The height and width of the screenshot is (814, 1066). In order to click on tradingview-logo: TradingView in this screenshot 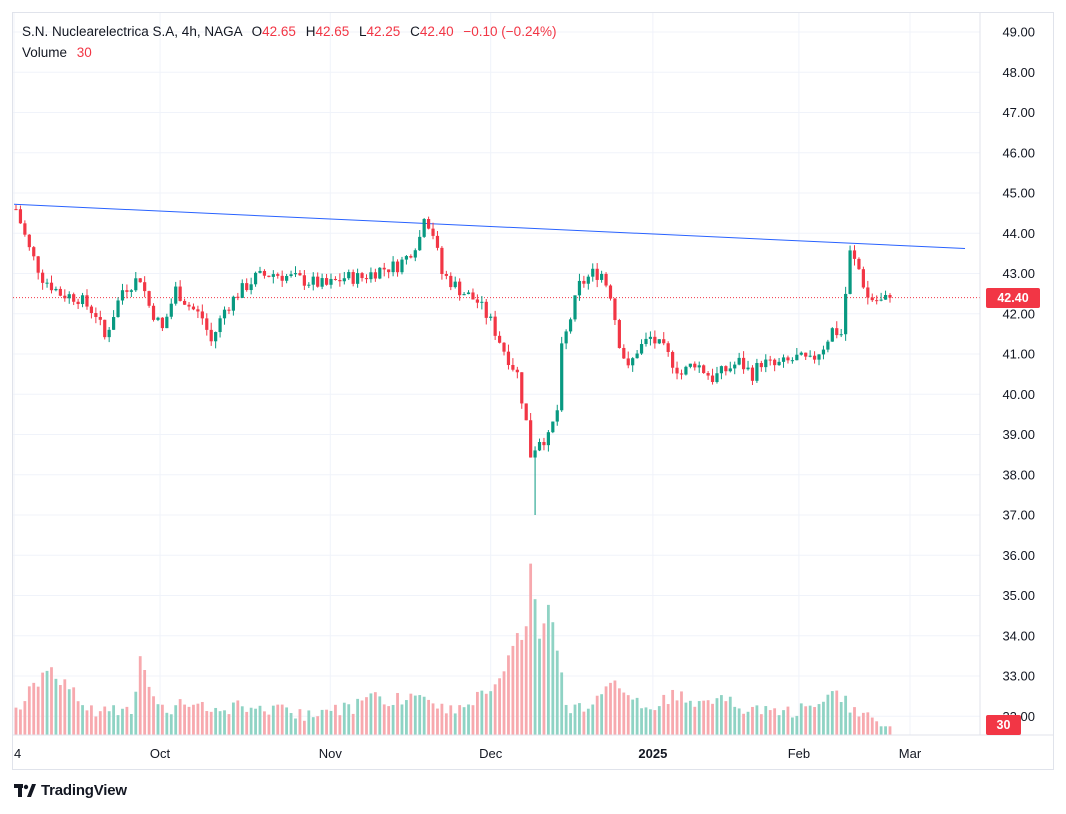, I will do `click(70, 790)`.